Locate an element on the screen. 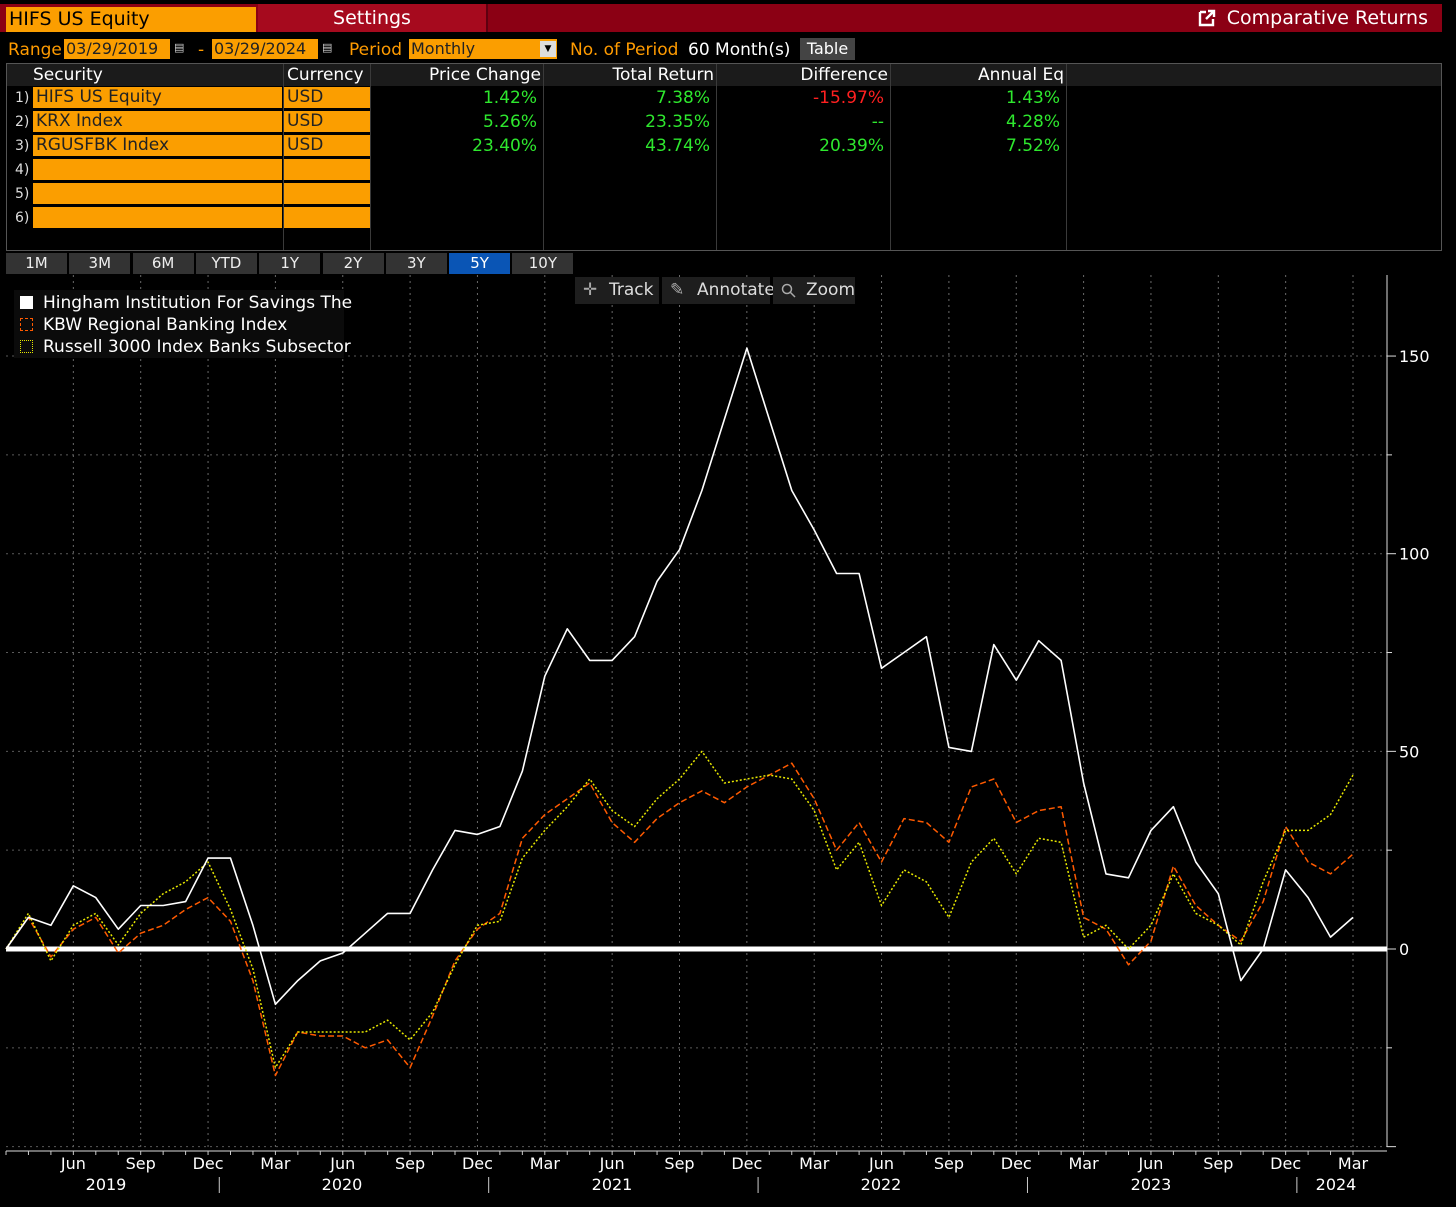  price-change-cell: 5.26% is located at coordinates (509, 122).